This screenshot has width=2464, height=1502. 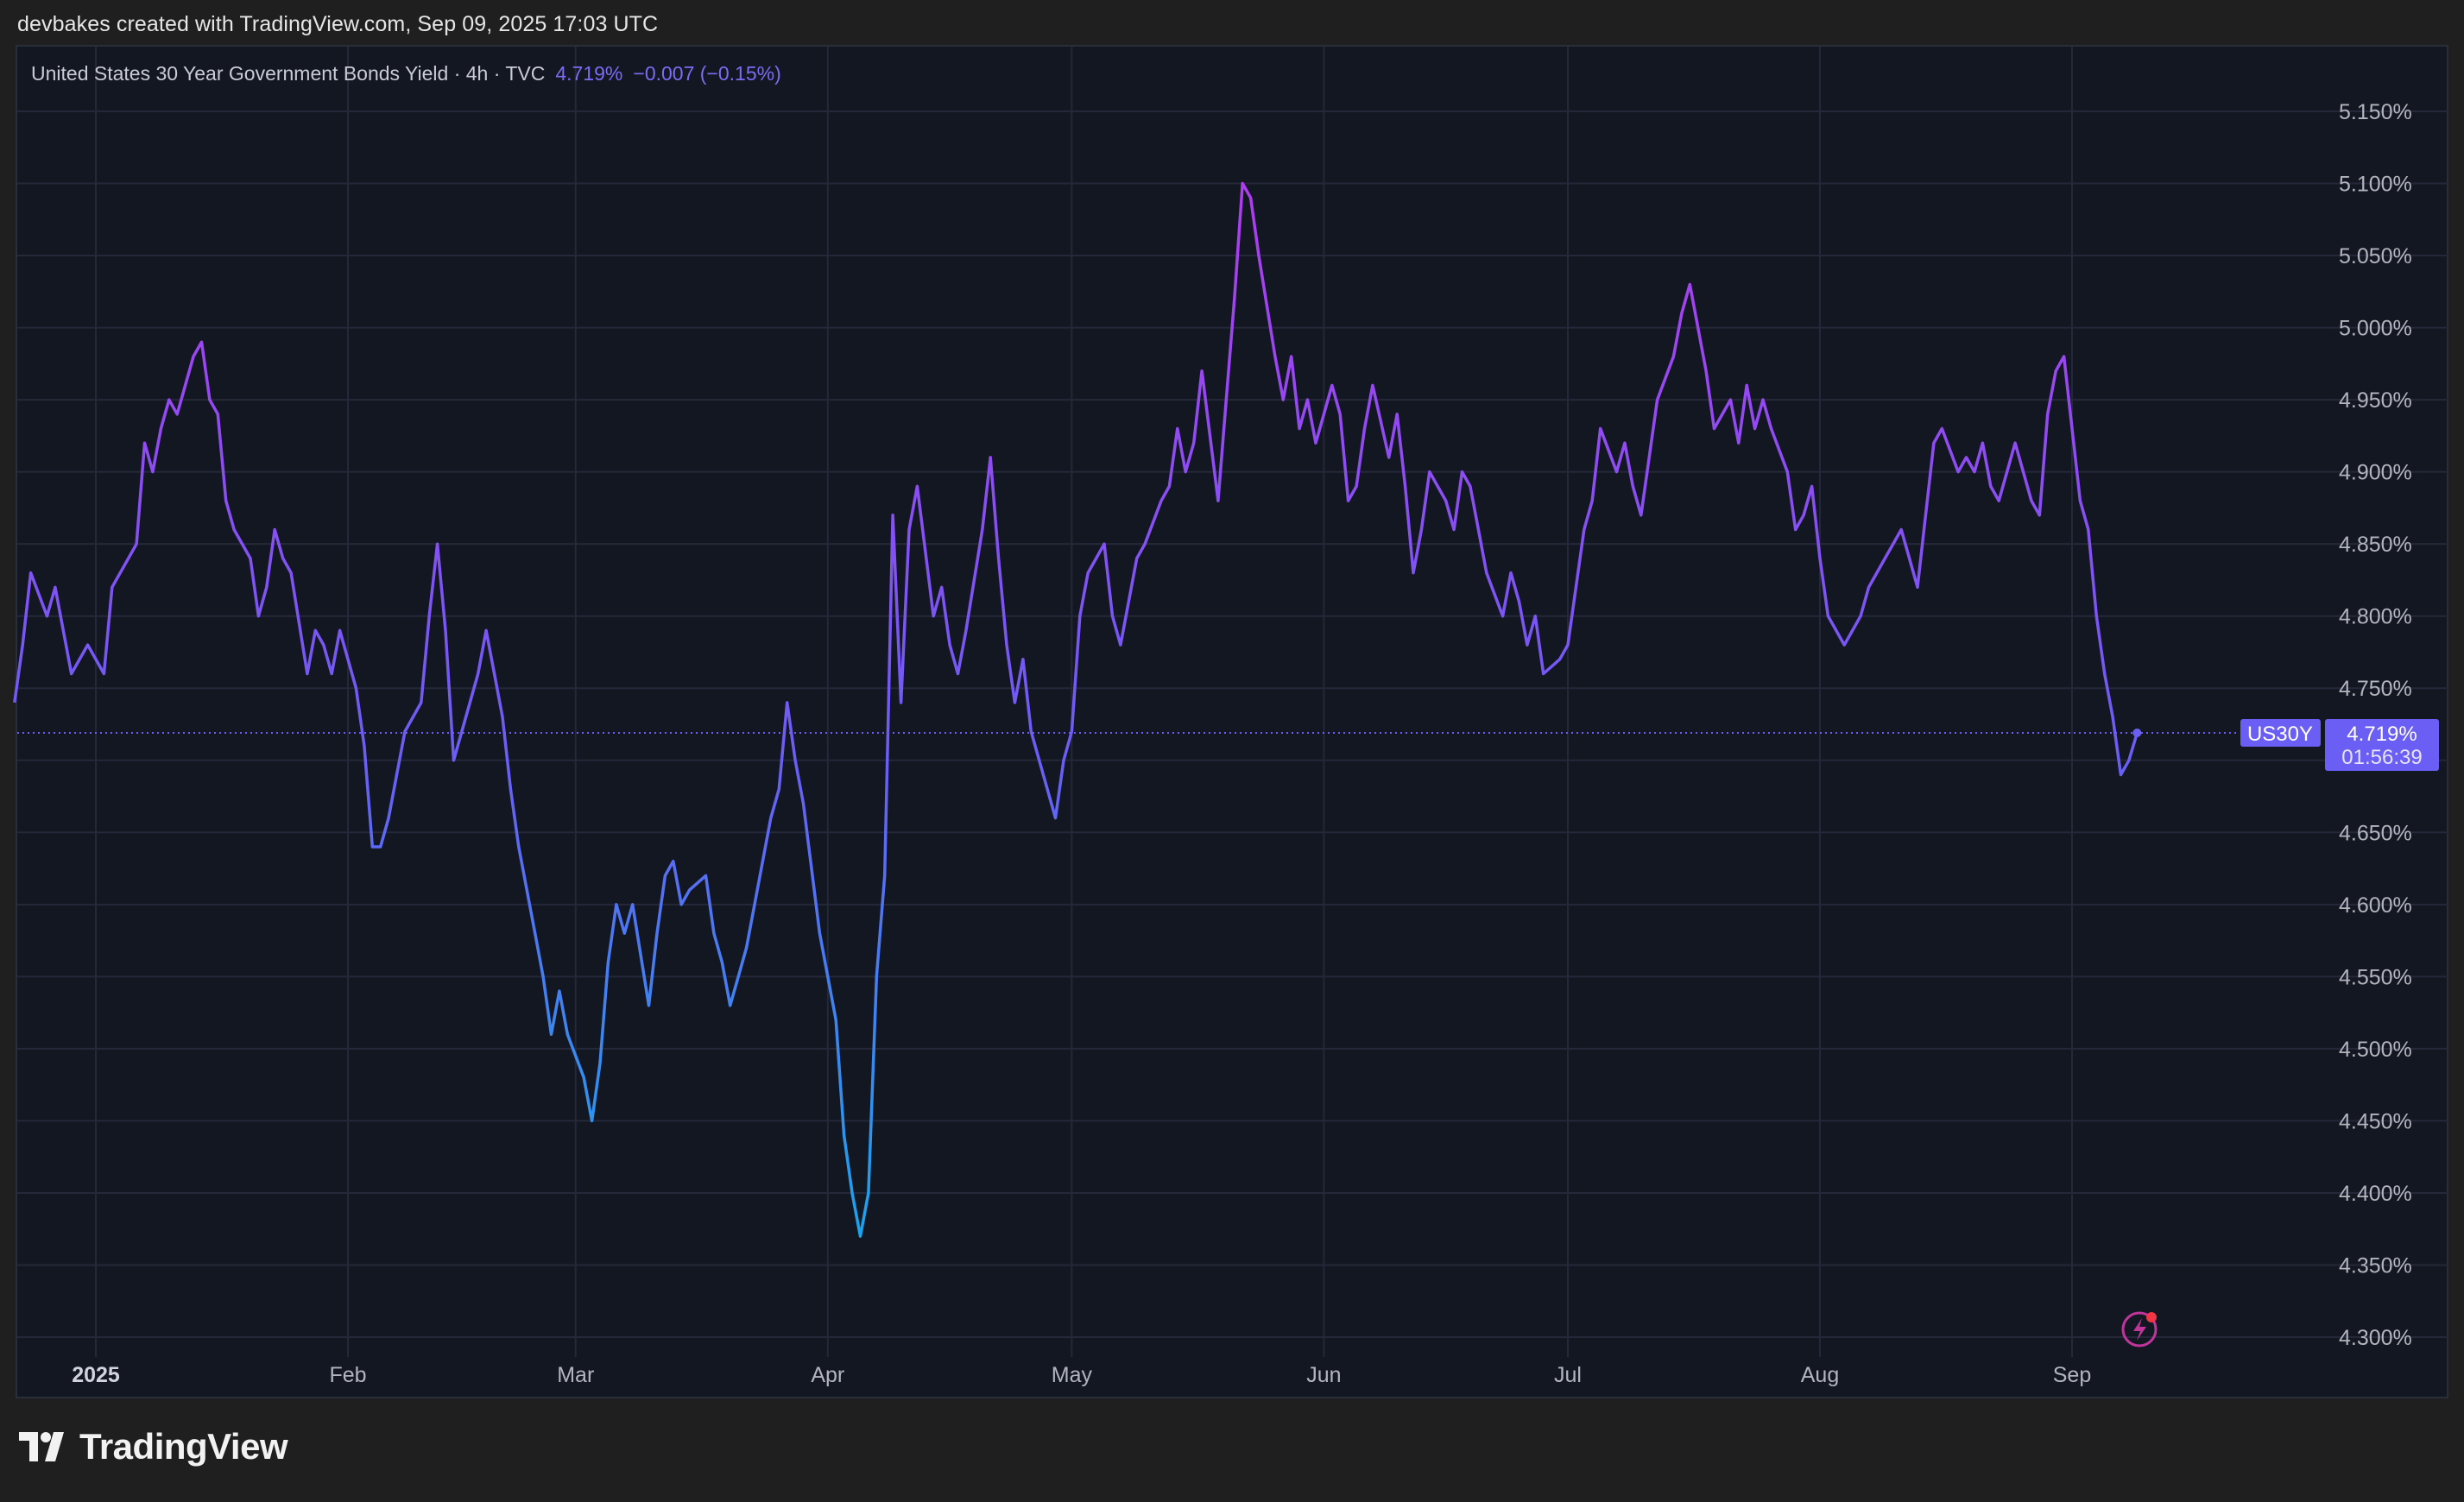 What do you see at coordinates (347, 1375) in the screenshot?
I see `x-tick-label: Feb` at bounding box center [347, 1375].